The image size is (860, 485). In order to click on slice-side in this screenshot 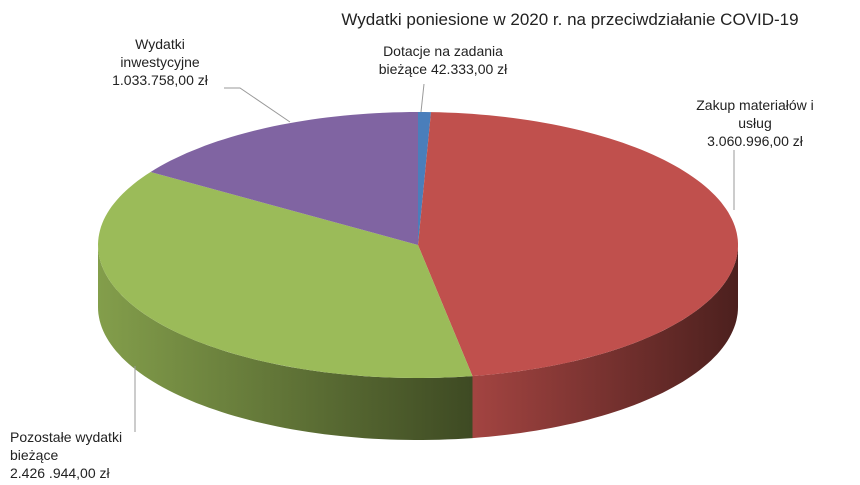, I will do `click(605, 342)`.